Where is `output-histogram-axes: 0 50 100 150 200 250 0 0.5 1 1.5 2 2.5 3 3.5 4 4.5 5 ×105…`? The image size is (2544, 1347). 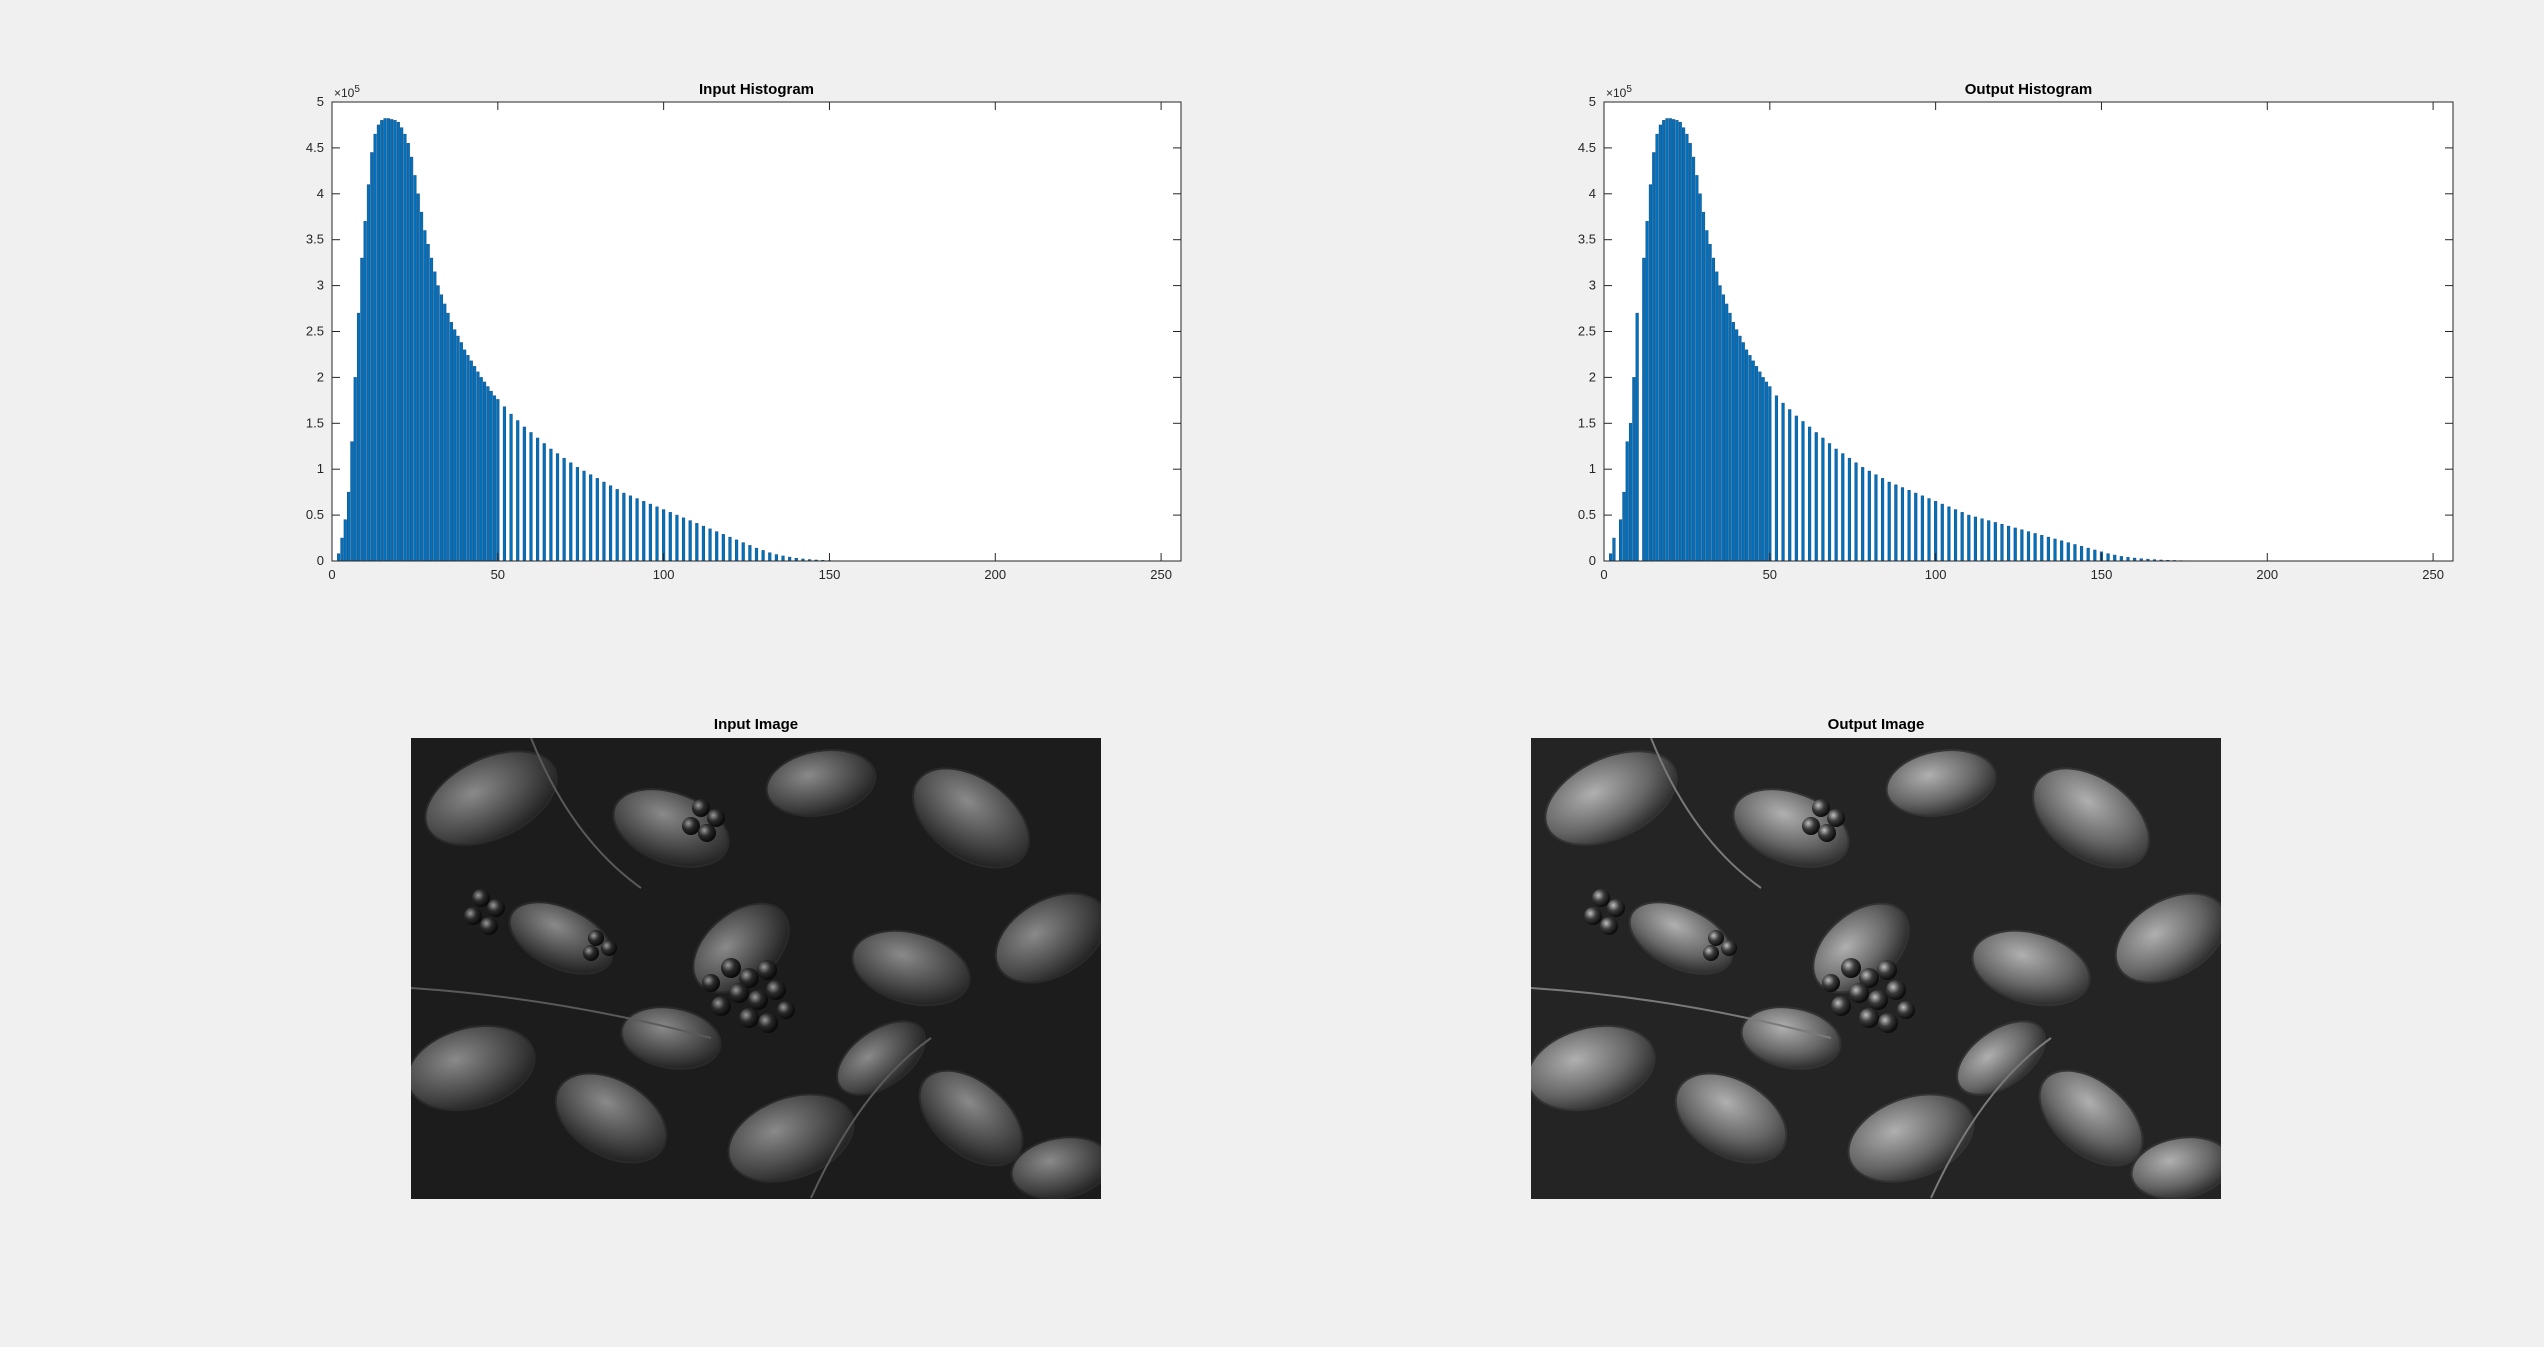
output-histogram-axes: 0 50 100 150 200 250 0 0.5 1 1.5 2 2.5 3 3.5 4 4.5 5 ×105… is located at coordinates (2016, 331).